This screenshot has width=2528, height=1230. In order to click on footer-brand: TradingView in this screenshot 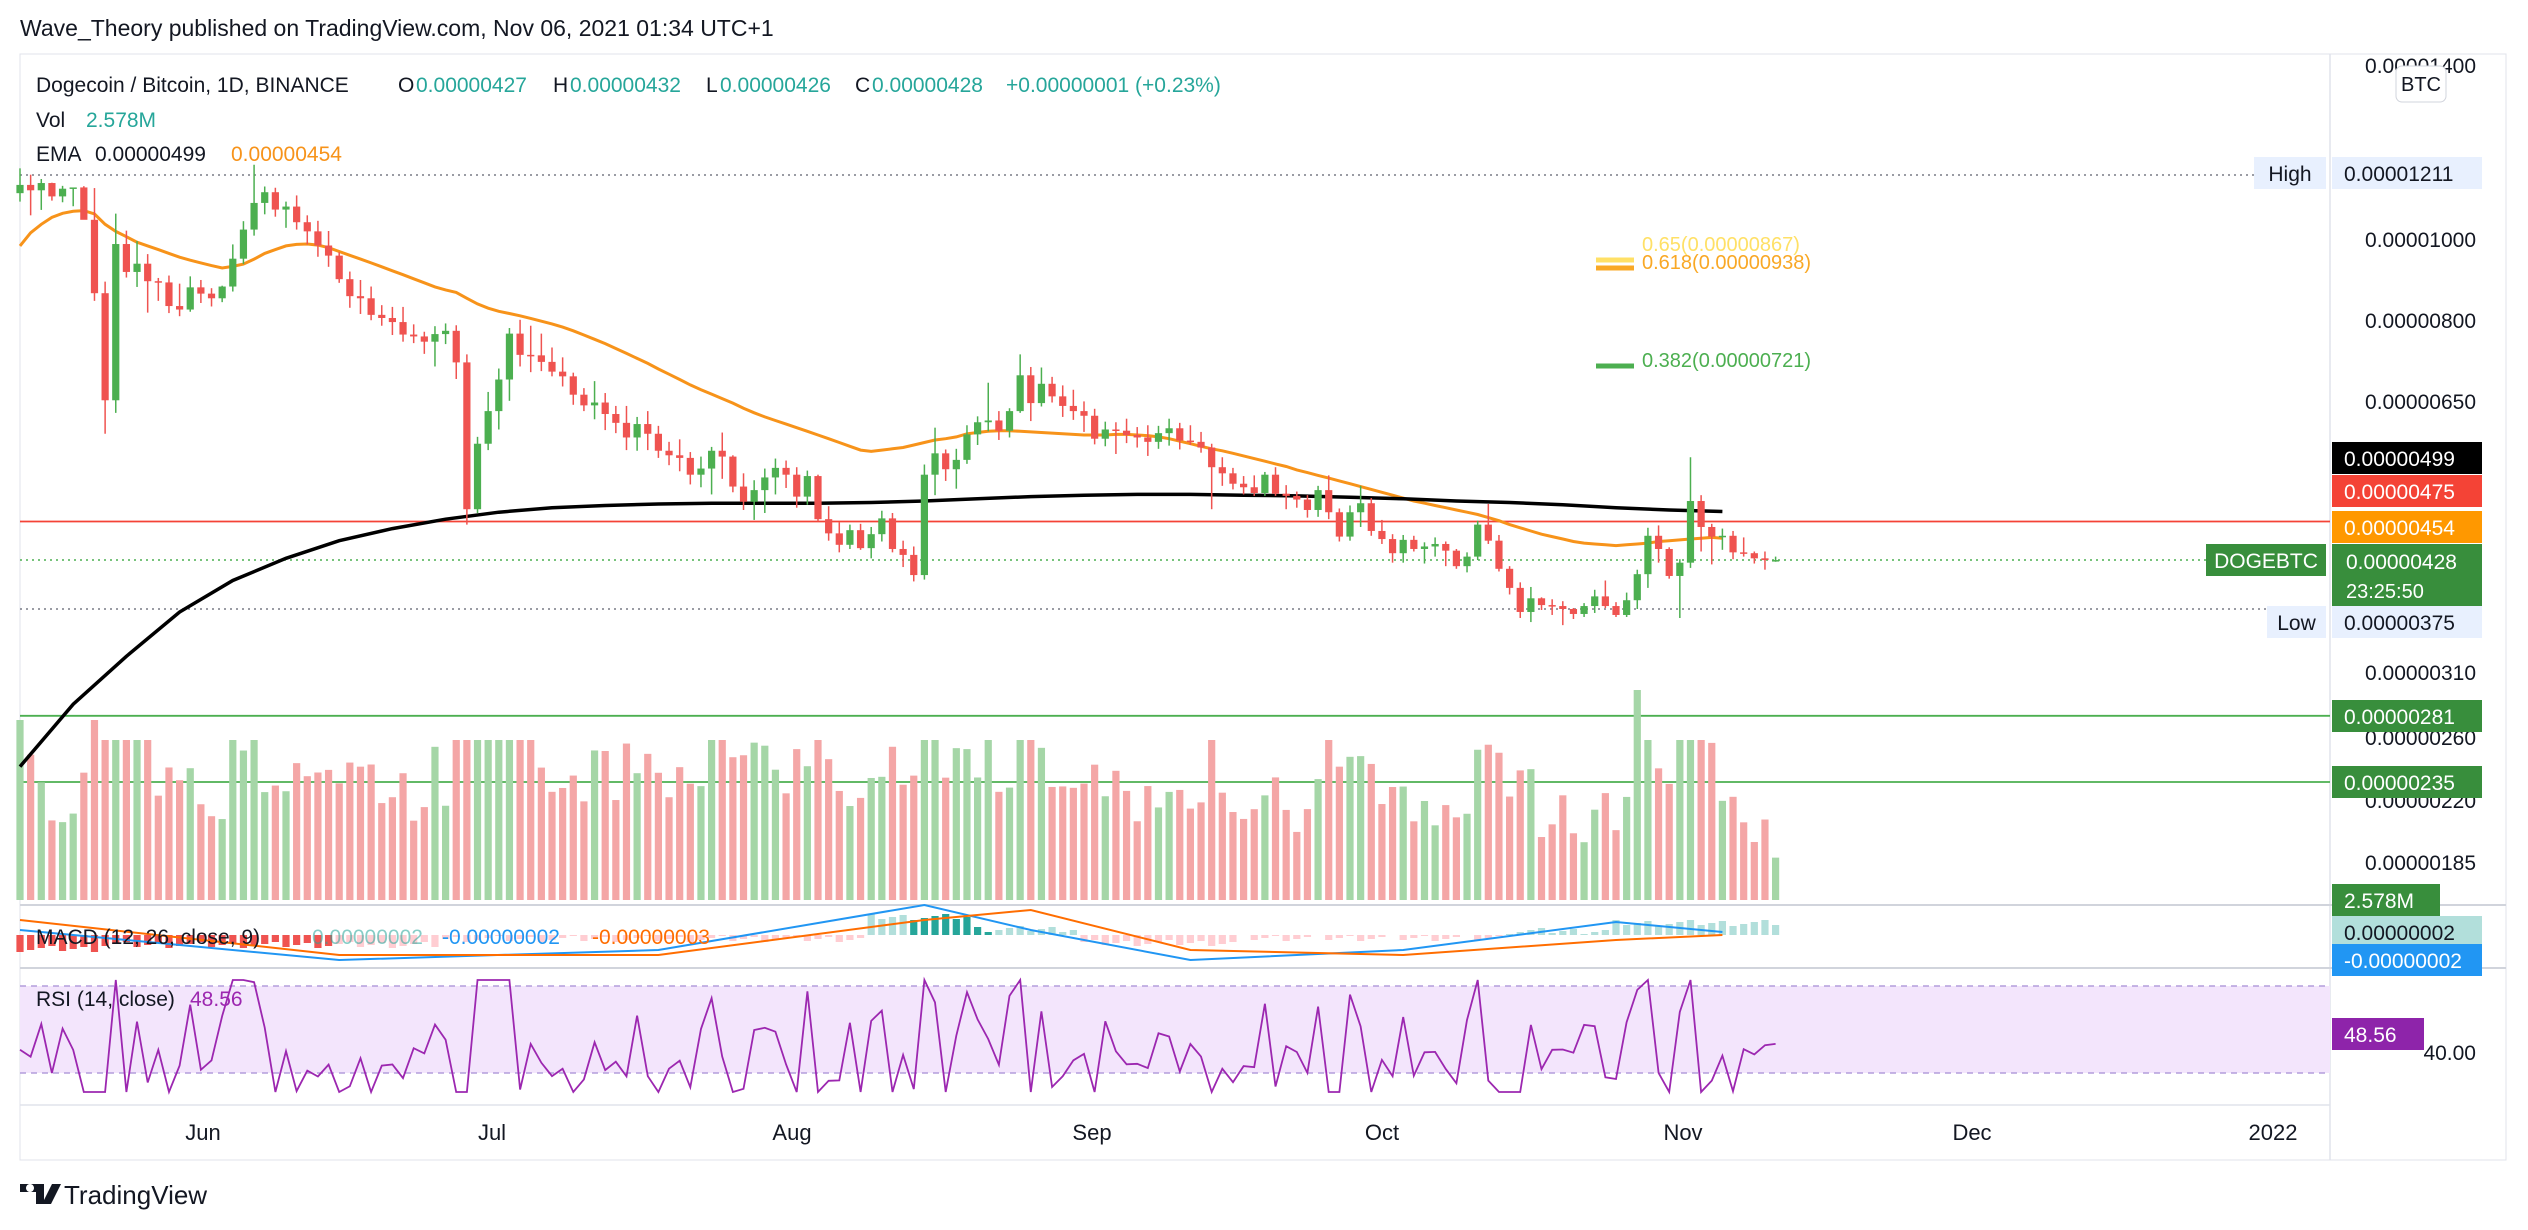, I will do `click(135, 1195)`.